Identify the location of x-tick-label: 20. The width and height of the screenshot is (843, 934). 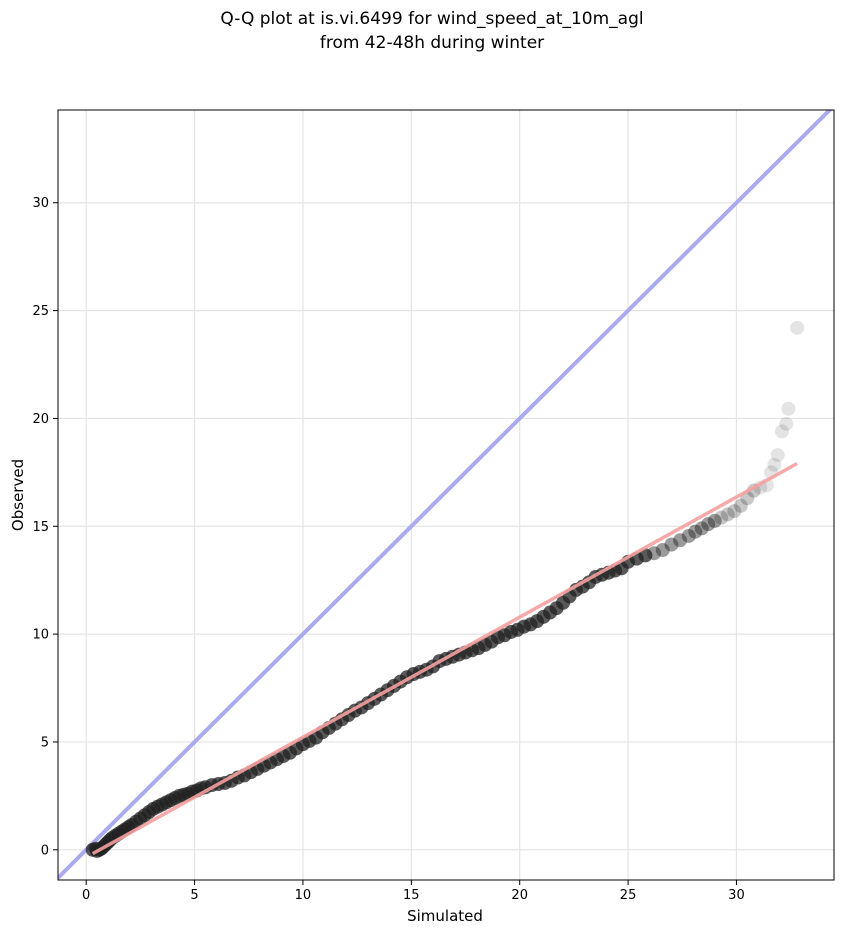
(519, 895).